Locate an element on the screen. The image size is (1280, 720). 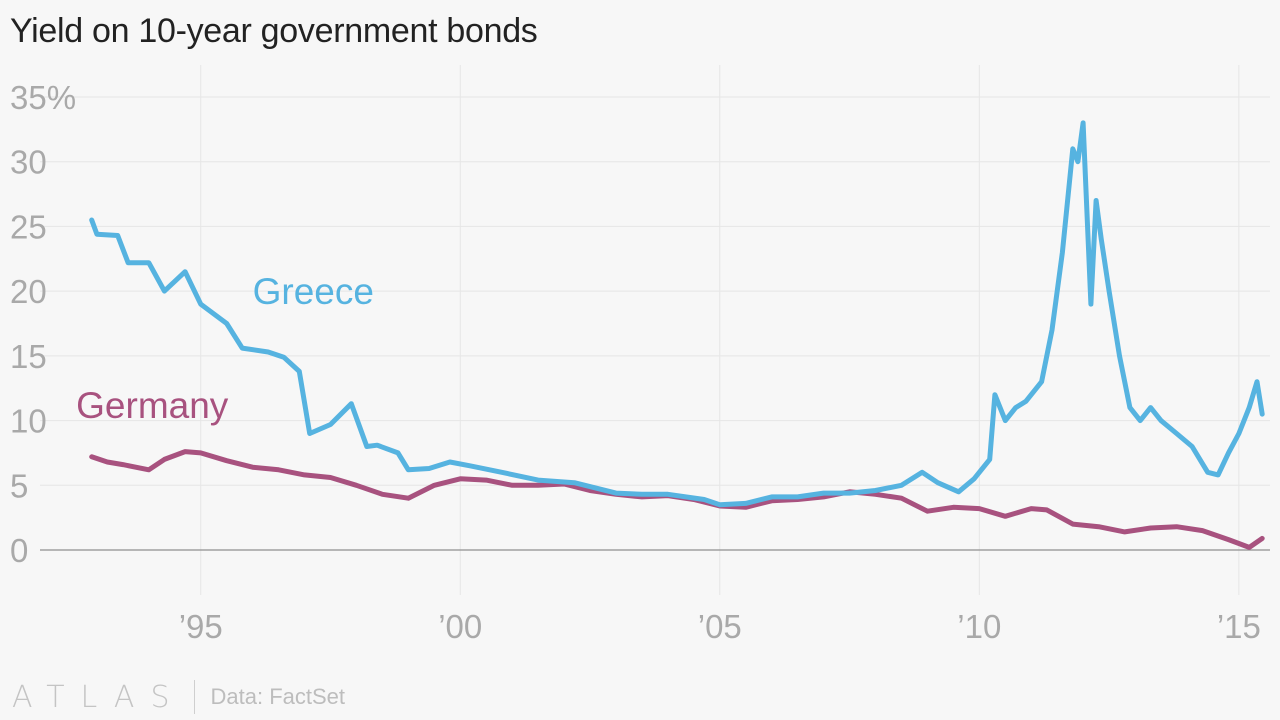
footer: ATLAS Data: FactSet is located at coordinates (179, 697).